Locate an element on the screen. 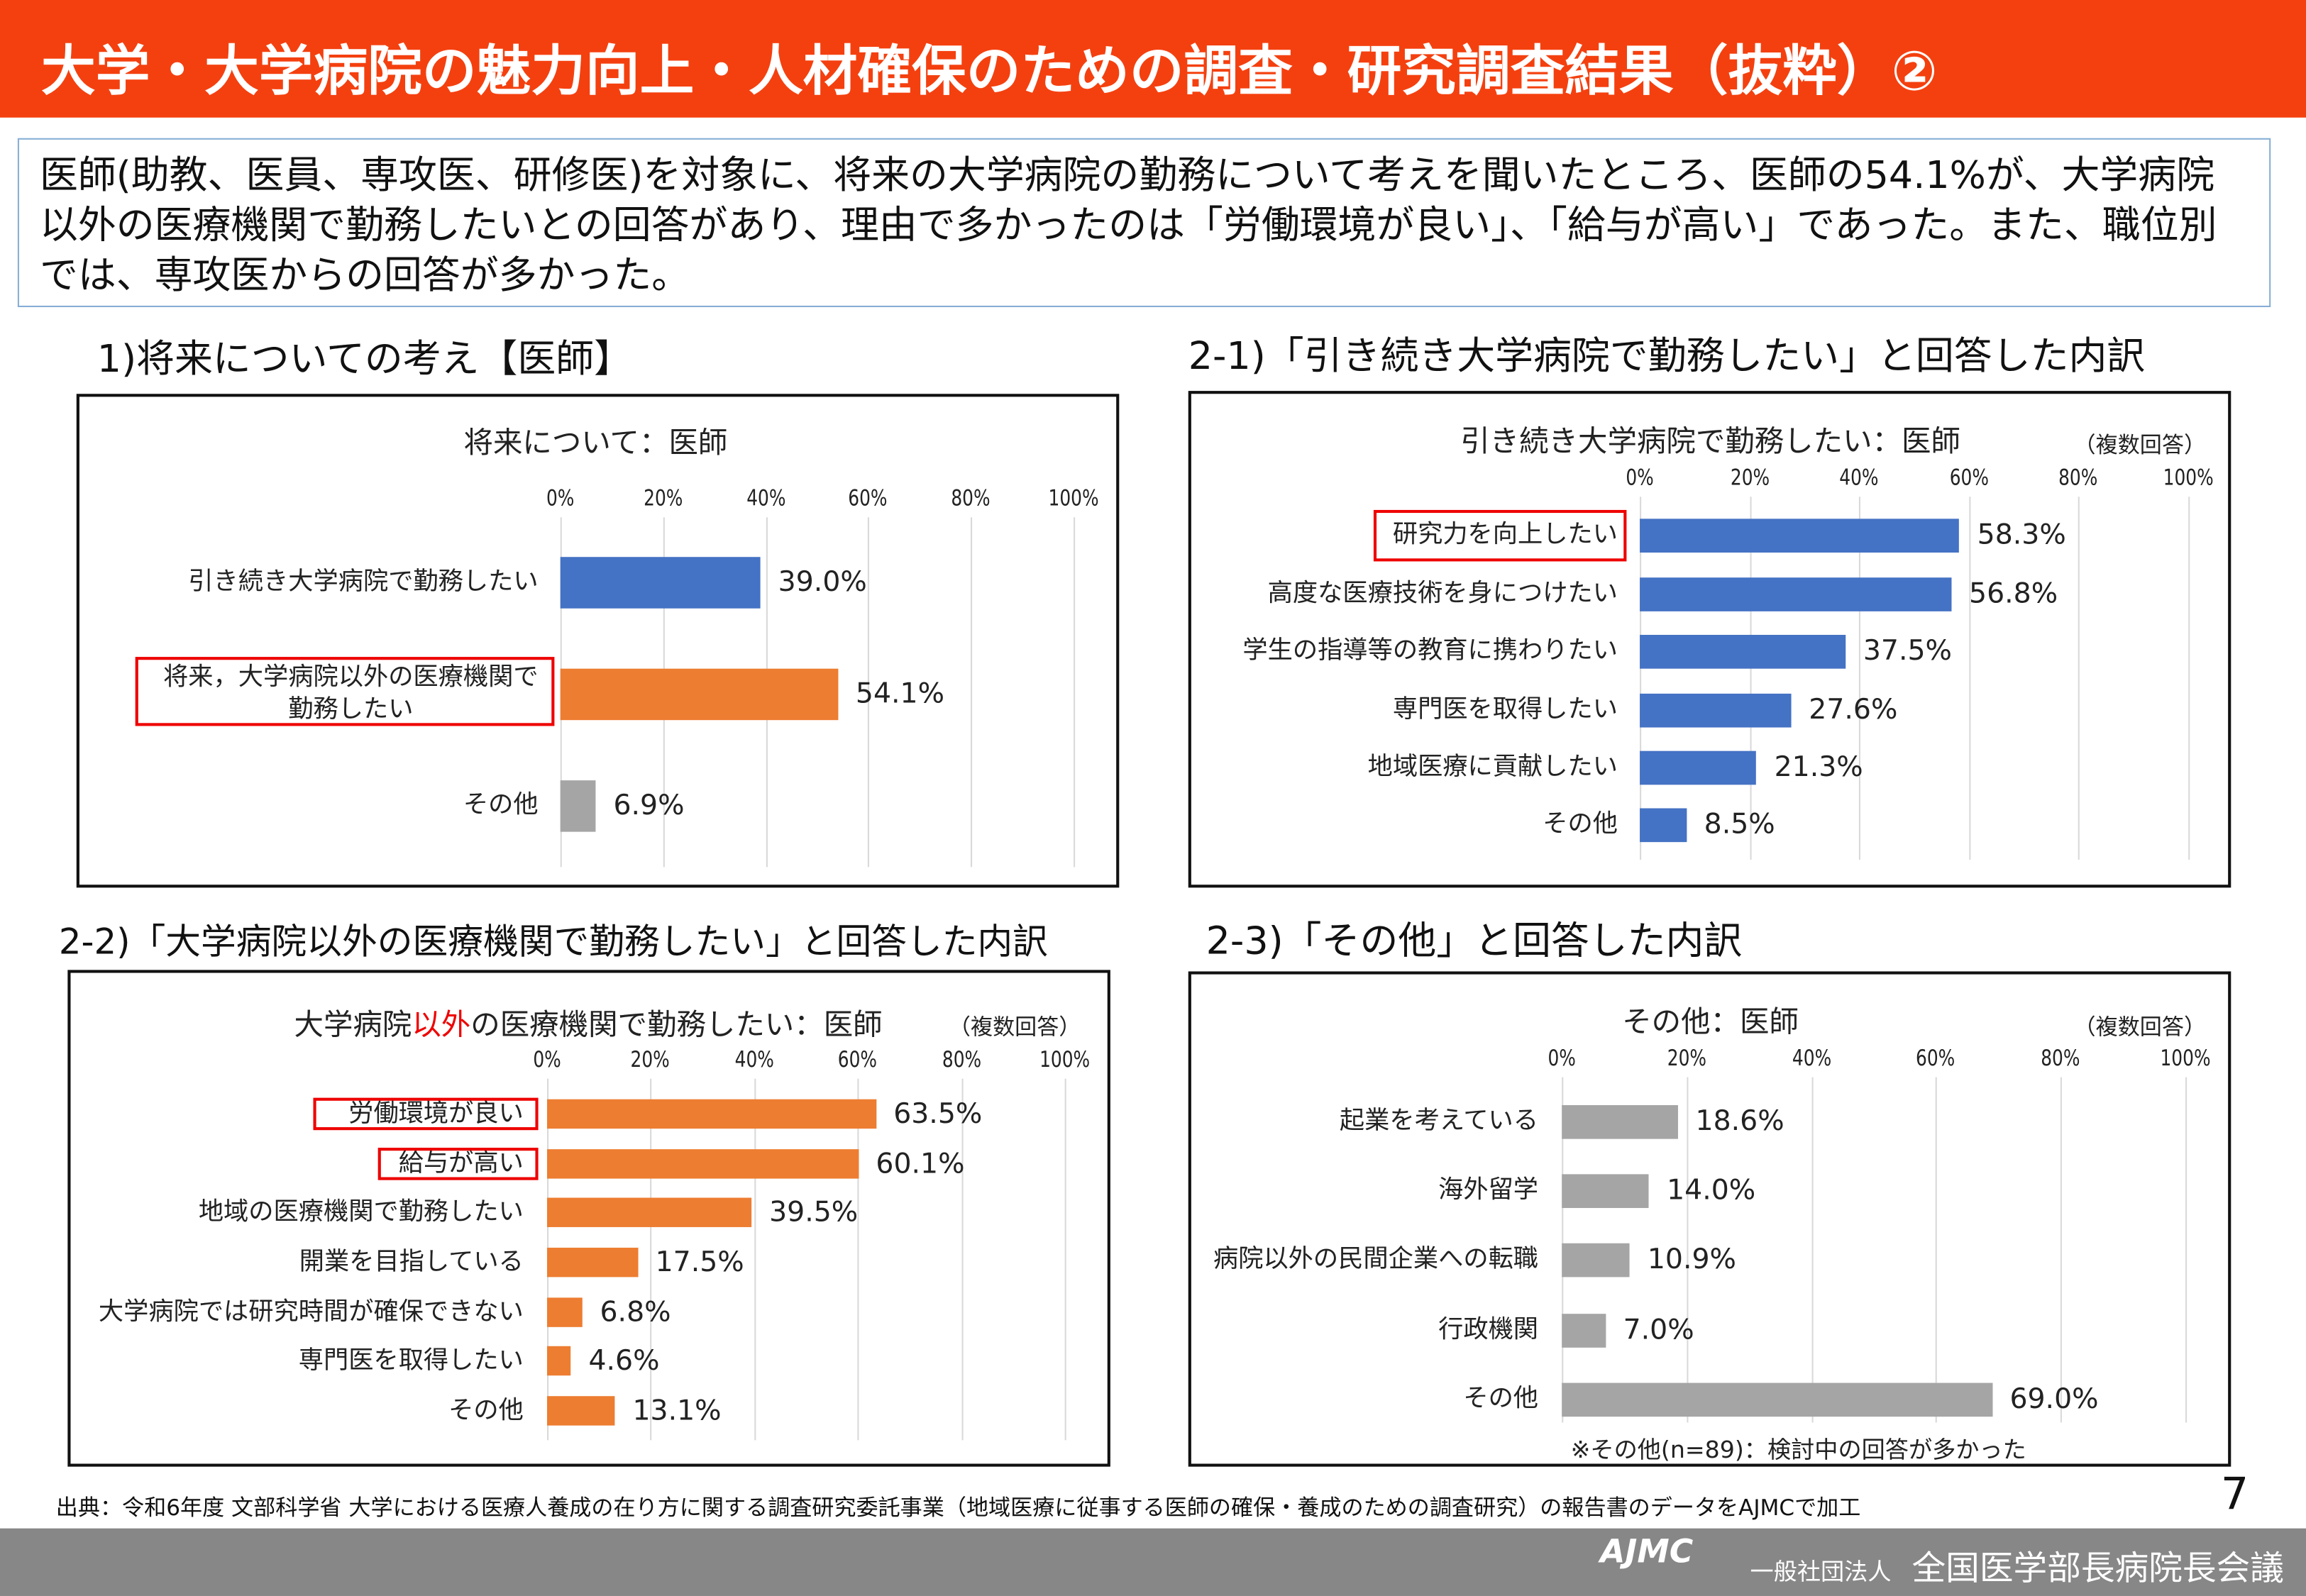  data-label: 69.0% is located at coordinates (2054, 1399).